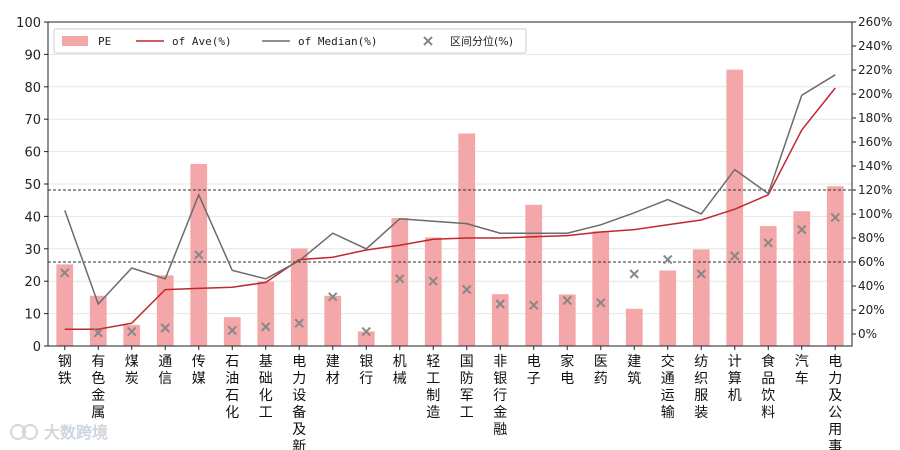 Image resolution: width=900 pixels, height=450 pixels. I want to click on watermark-logo-ring, so click(18, 432).